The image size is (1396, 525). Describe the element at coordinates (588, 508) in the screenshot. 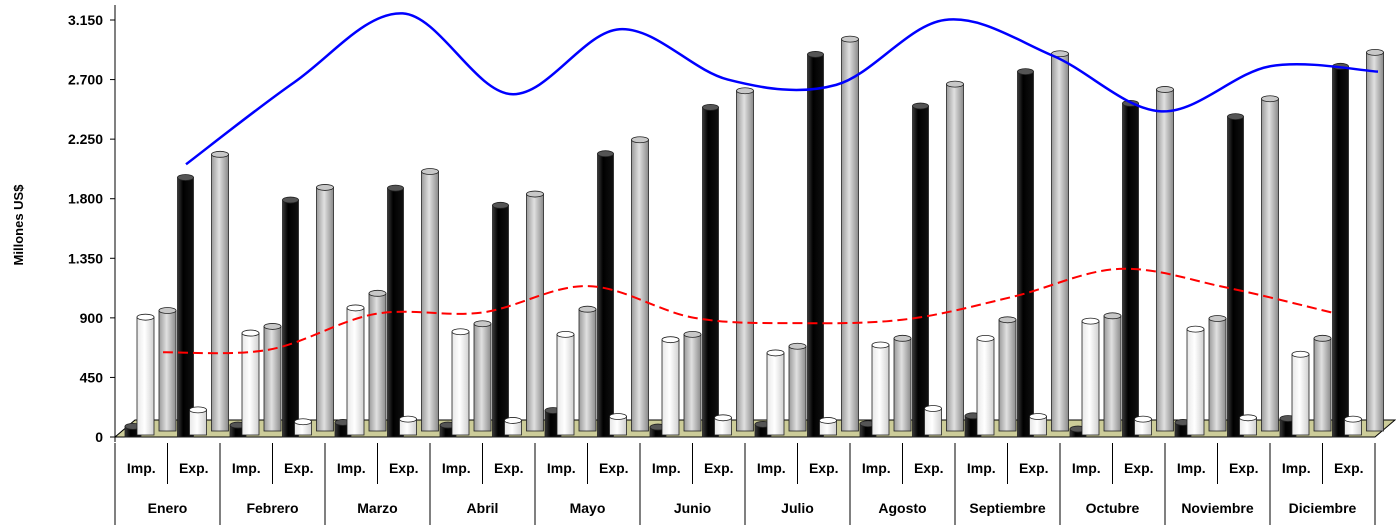

I see `x-category-label: Mayo` at that location.